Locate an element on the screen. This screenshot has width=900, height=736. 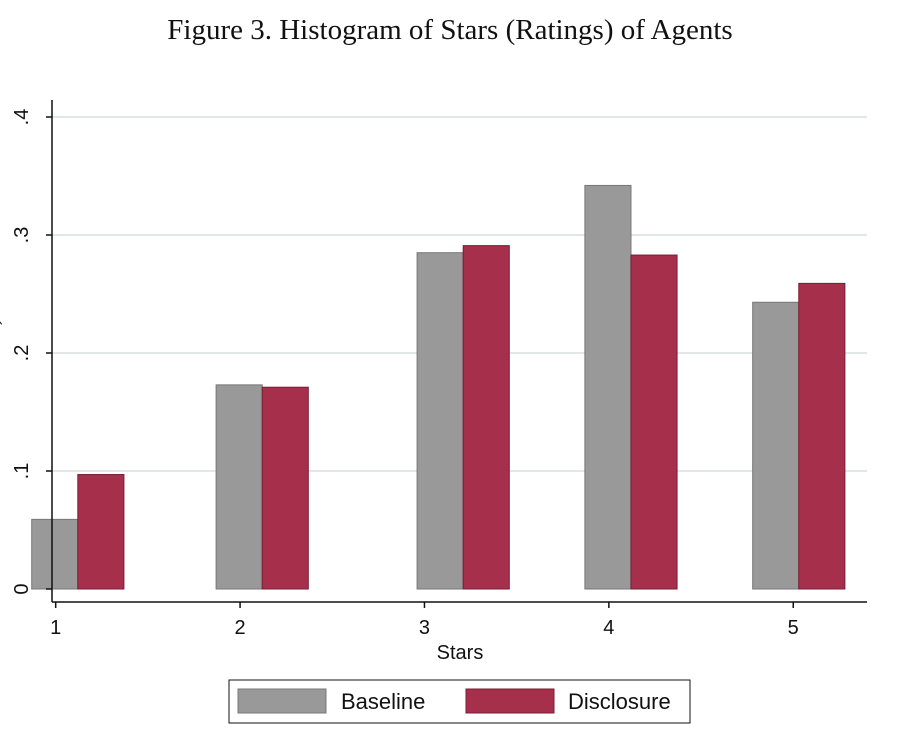
x-tick-label-2: 2 is located at coordinates (240, 628).